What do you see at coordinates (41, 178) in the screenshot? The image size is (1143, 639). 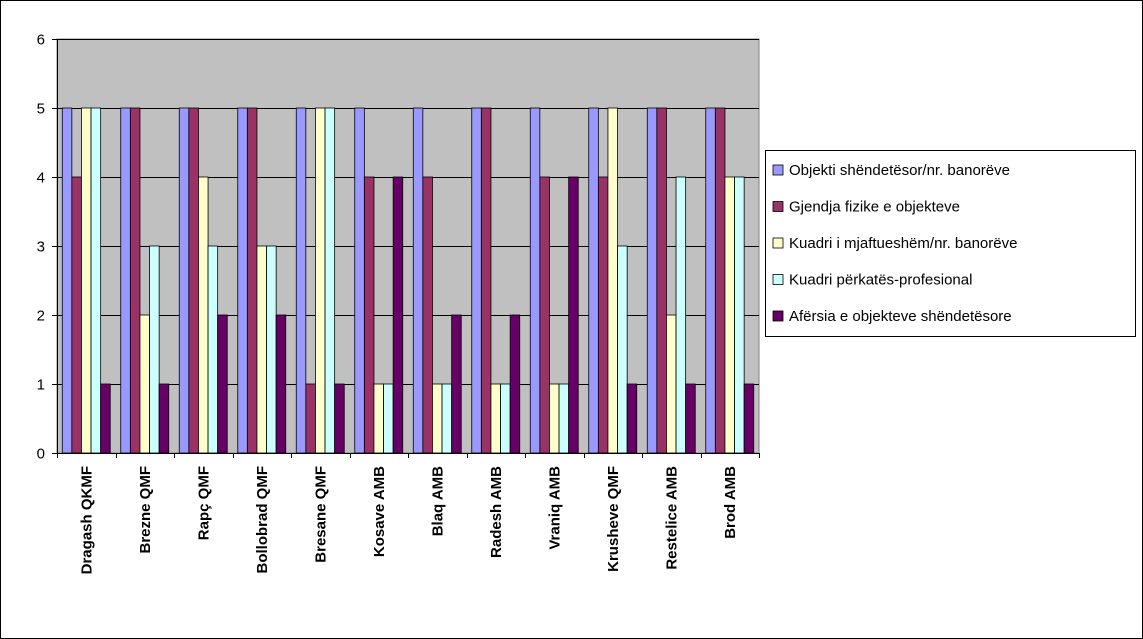 I see `y-tick-label: 4` at bounding box center [41, 178].